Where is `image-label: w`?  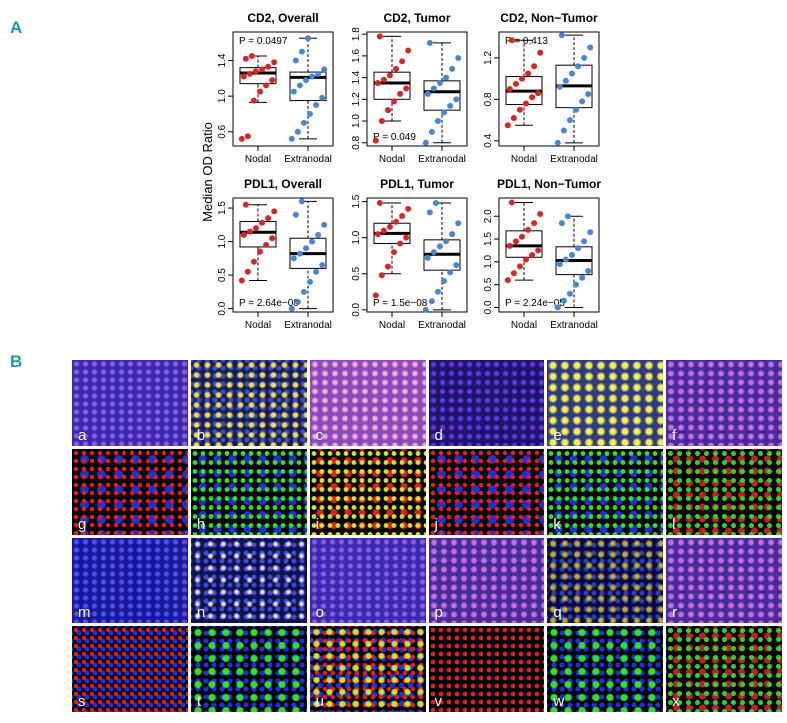 image-label: w is located at coordinates (559, 701).